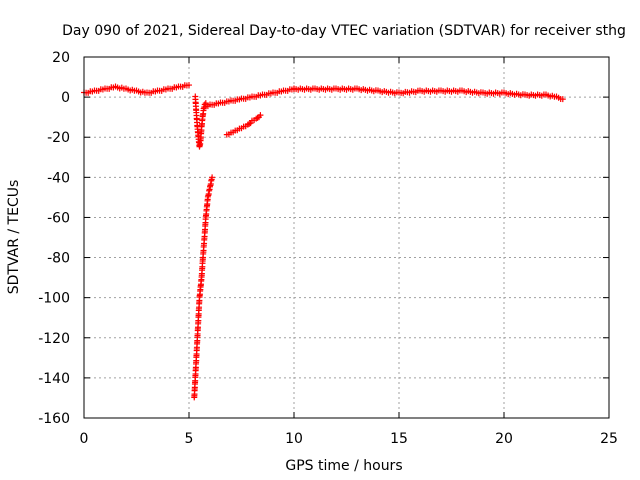 This screenshot has height=480, width=640. What do you see at coordinates (84, 439) in the screenshot?
I see `x-tick-label: 0` at bounding box center [84, 439].